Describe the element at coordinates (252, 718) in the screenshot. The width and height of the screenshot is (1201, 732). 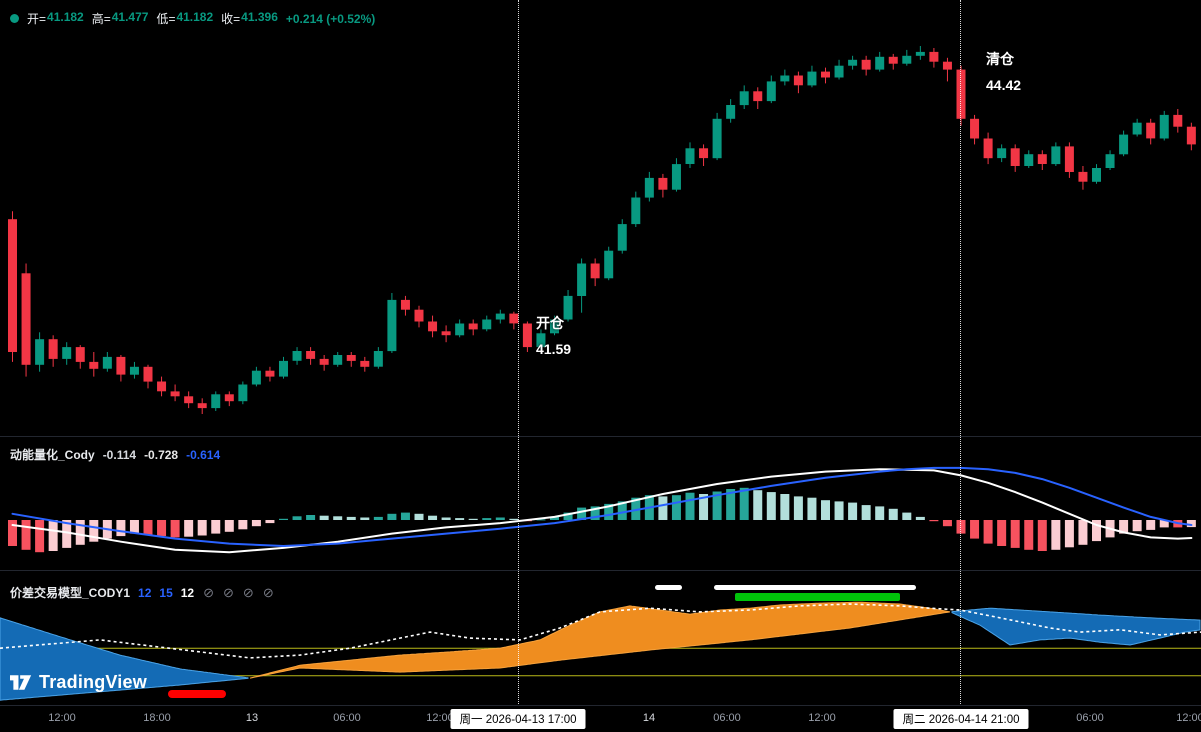
I see `time-axis-label: 13` at that location.